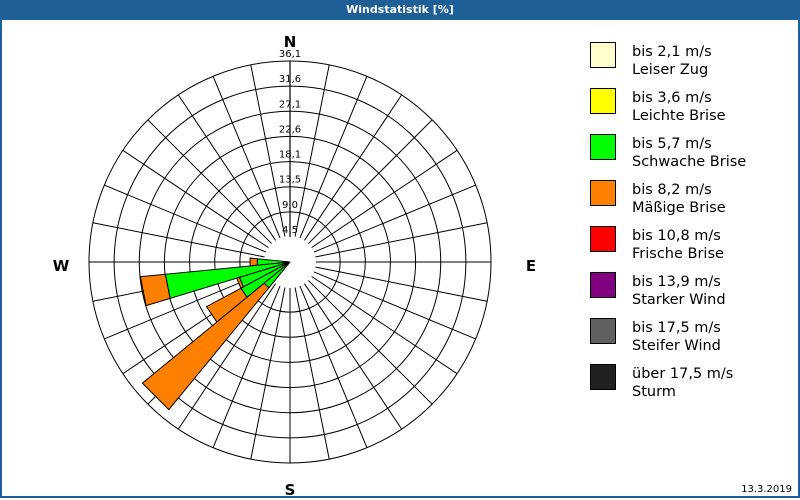 This screenshot has width=800, height=500. What do you see at coordinates (766, 489) in the screenshot?
I see `date-label: 13.3.2019` at bounding box center [766, 489].